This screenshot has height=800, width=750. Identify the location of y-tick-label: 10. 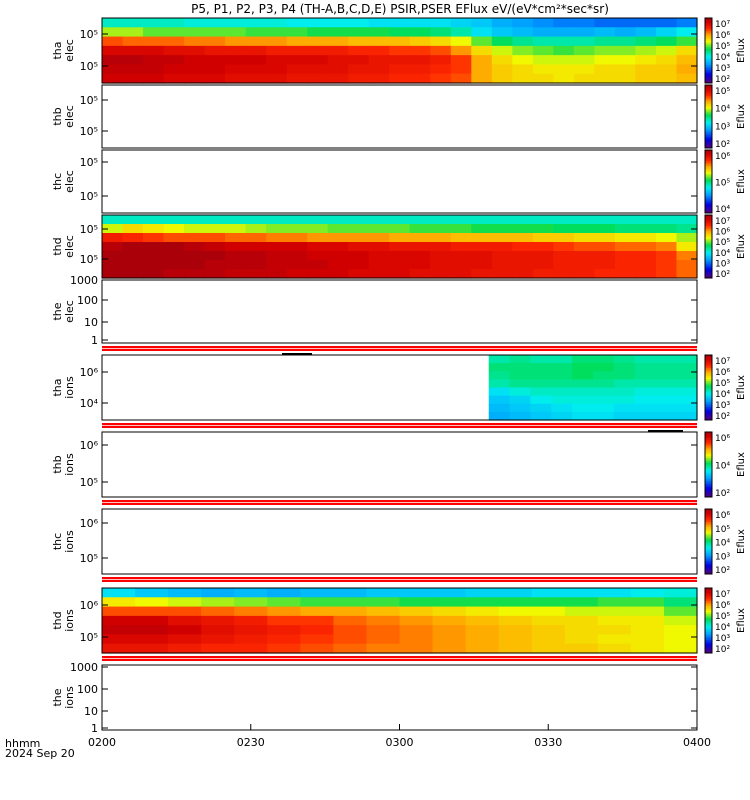
(91, 322).